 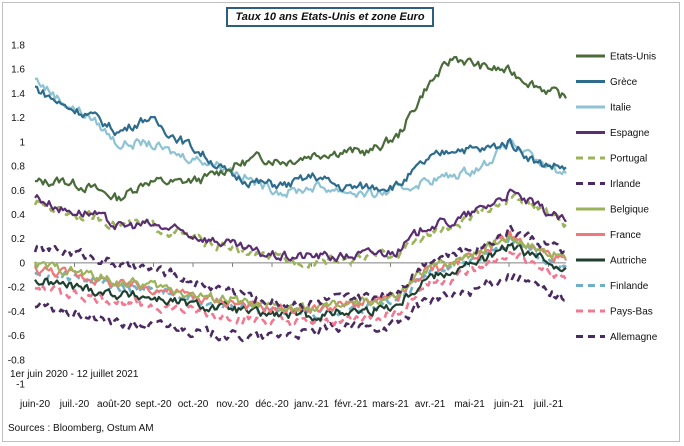 I want to click on legend-label: France, so click(x=626, y=235).